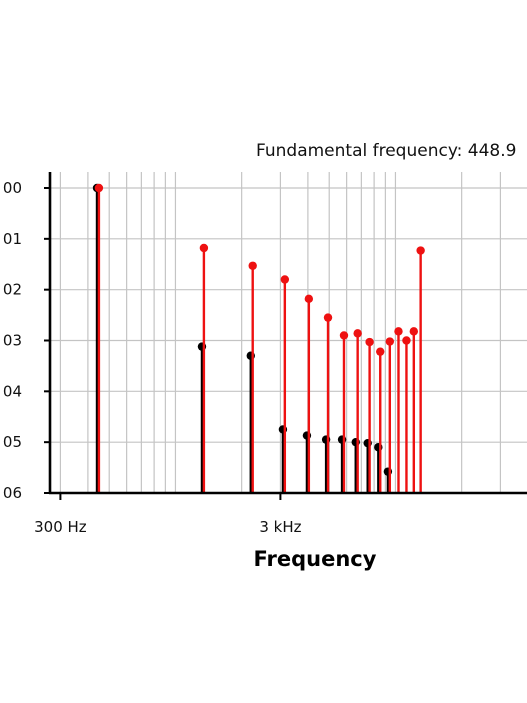 The width and height of the screenshot is (527, 703). I want to click on y-tick-label: 04, so click(12, 391).